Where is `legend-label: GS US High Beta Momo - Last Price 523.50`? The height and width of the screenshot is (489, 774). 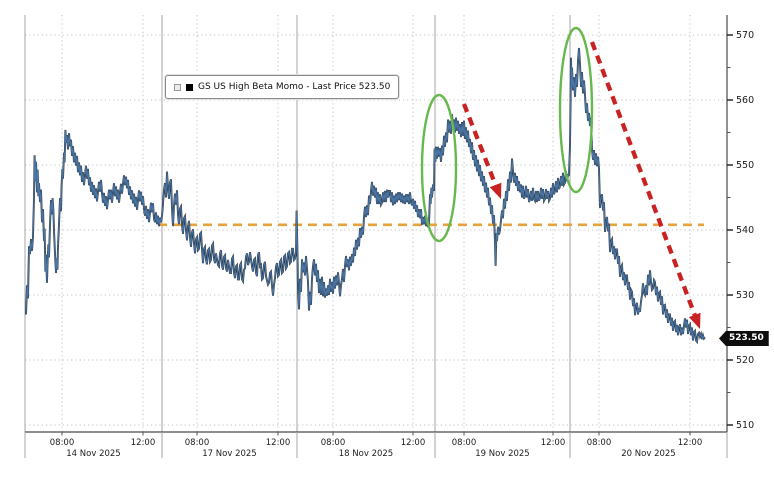 legend-label: GS US High Beta Momo - Last Price 523.50 is located at coordinates (294, 87).